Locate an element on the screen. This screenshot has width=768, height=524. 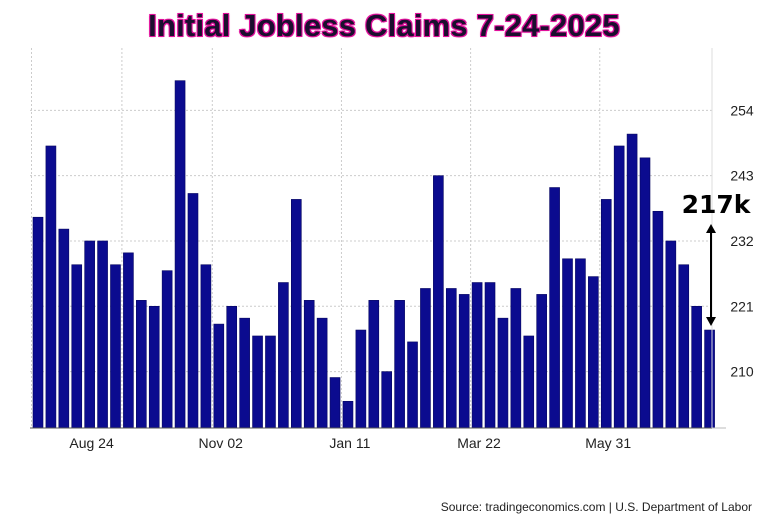
annotation-arrow-up-head is located at coordinates (711, 228).